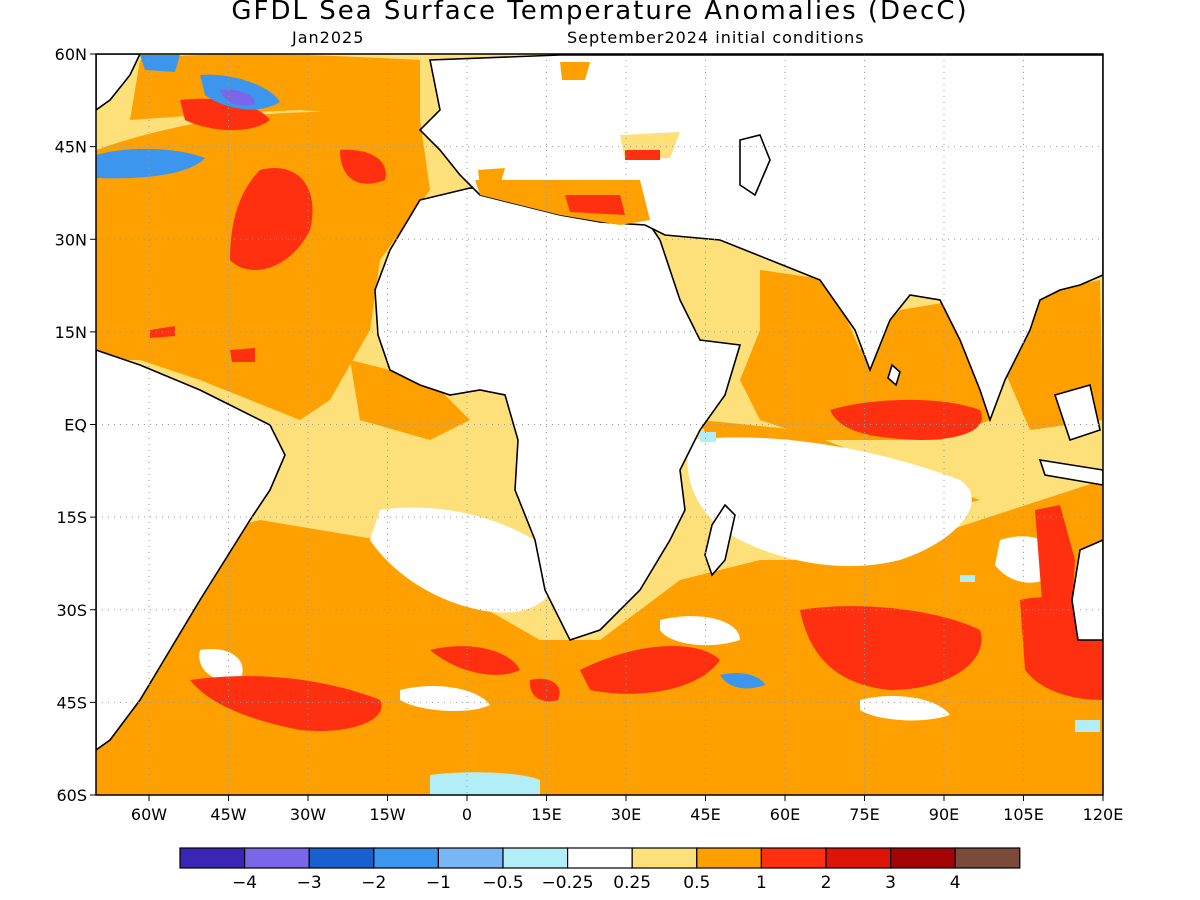 The height and width of the screenshot is (900, 1200). Describe the element at coordinates (955, 883) in the screenshot. I see `colorbar-label: 4` at that location.